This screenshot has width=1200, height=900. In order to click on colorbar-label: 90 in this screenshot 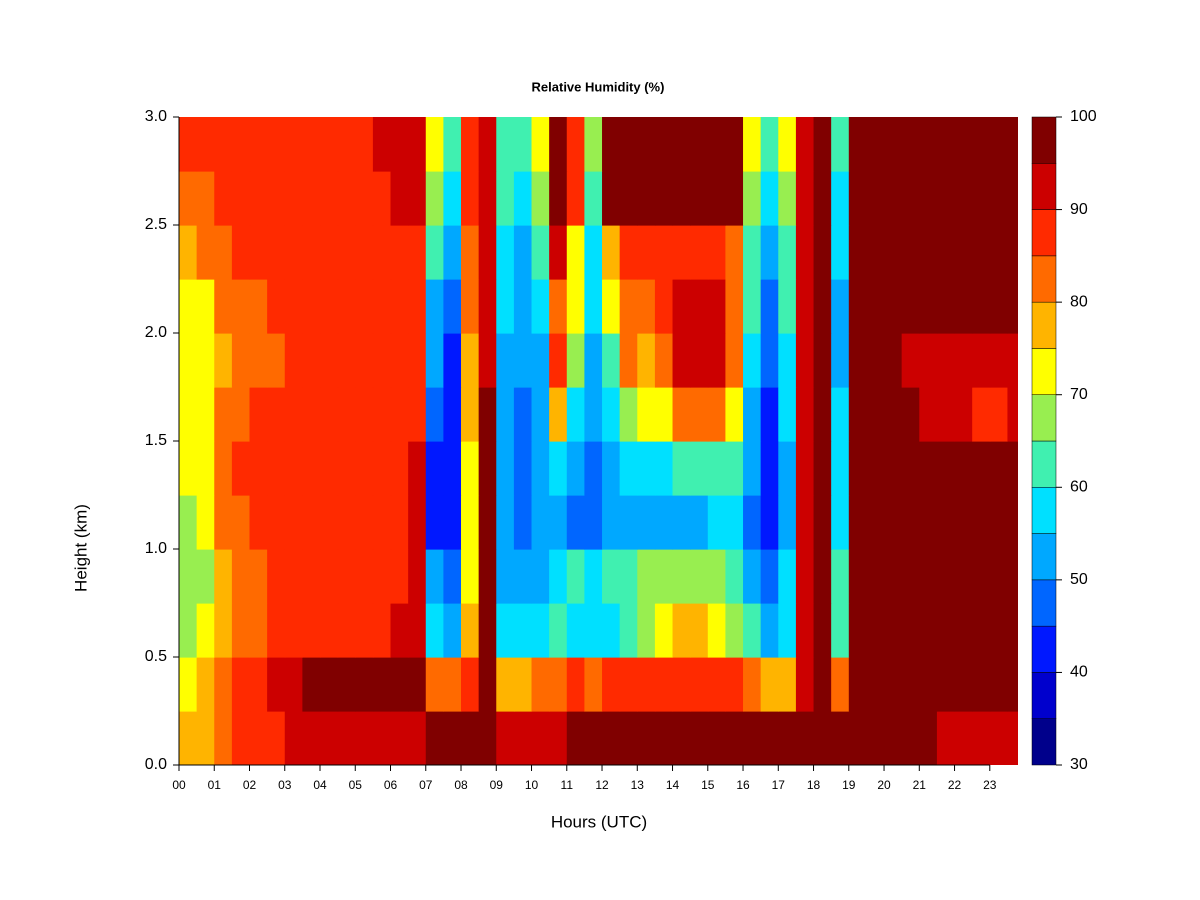, I will do `click(1079, 209)`.